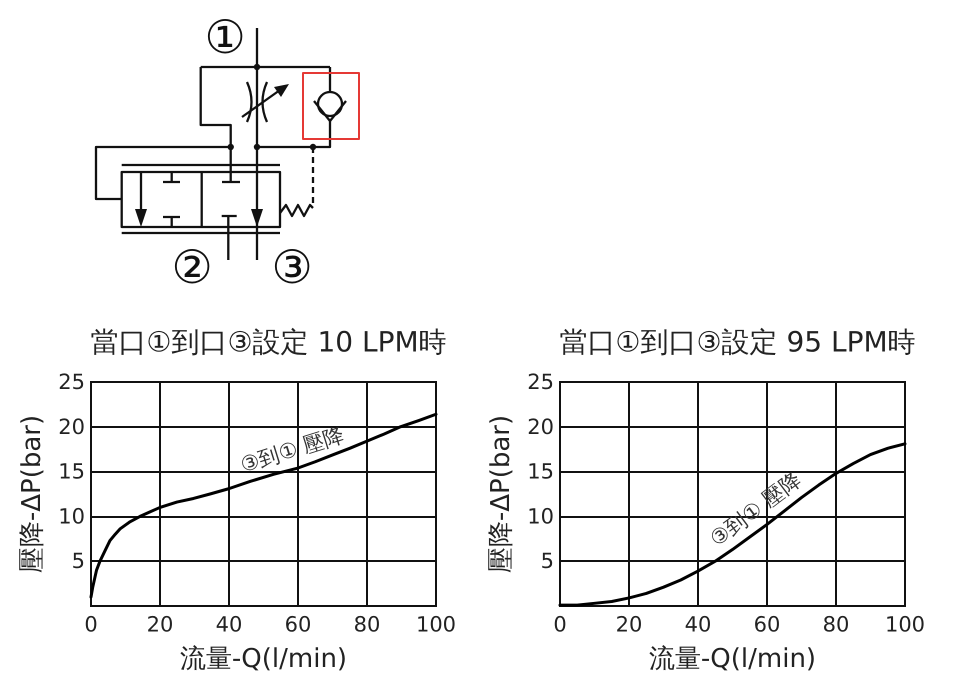  What do you see at coordinates (737, 342) in the screenshot?
I see `chart-title: 當口①到口③設定 95 LPM時` at bounding box center [737, 342].